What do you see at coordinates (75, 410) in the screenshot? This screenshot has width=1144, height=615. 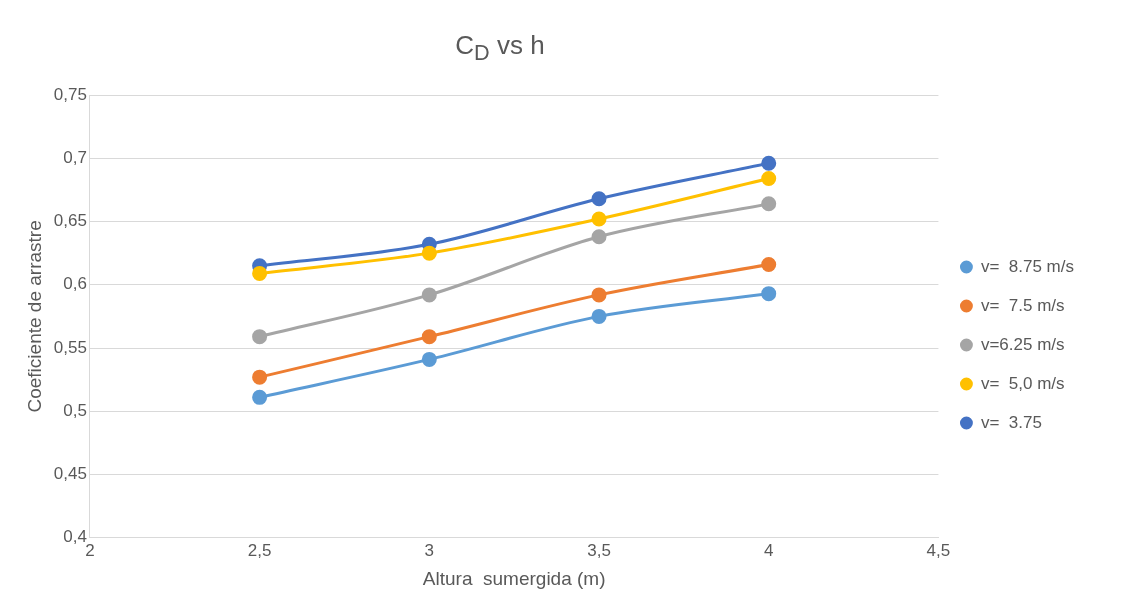 I see `y-tick-label: 0,5` at bounding box center [75, 410].